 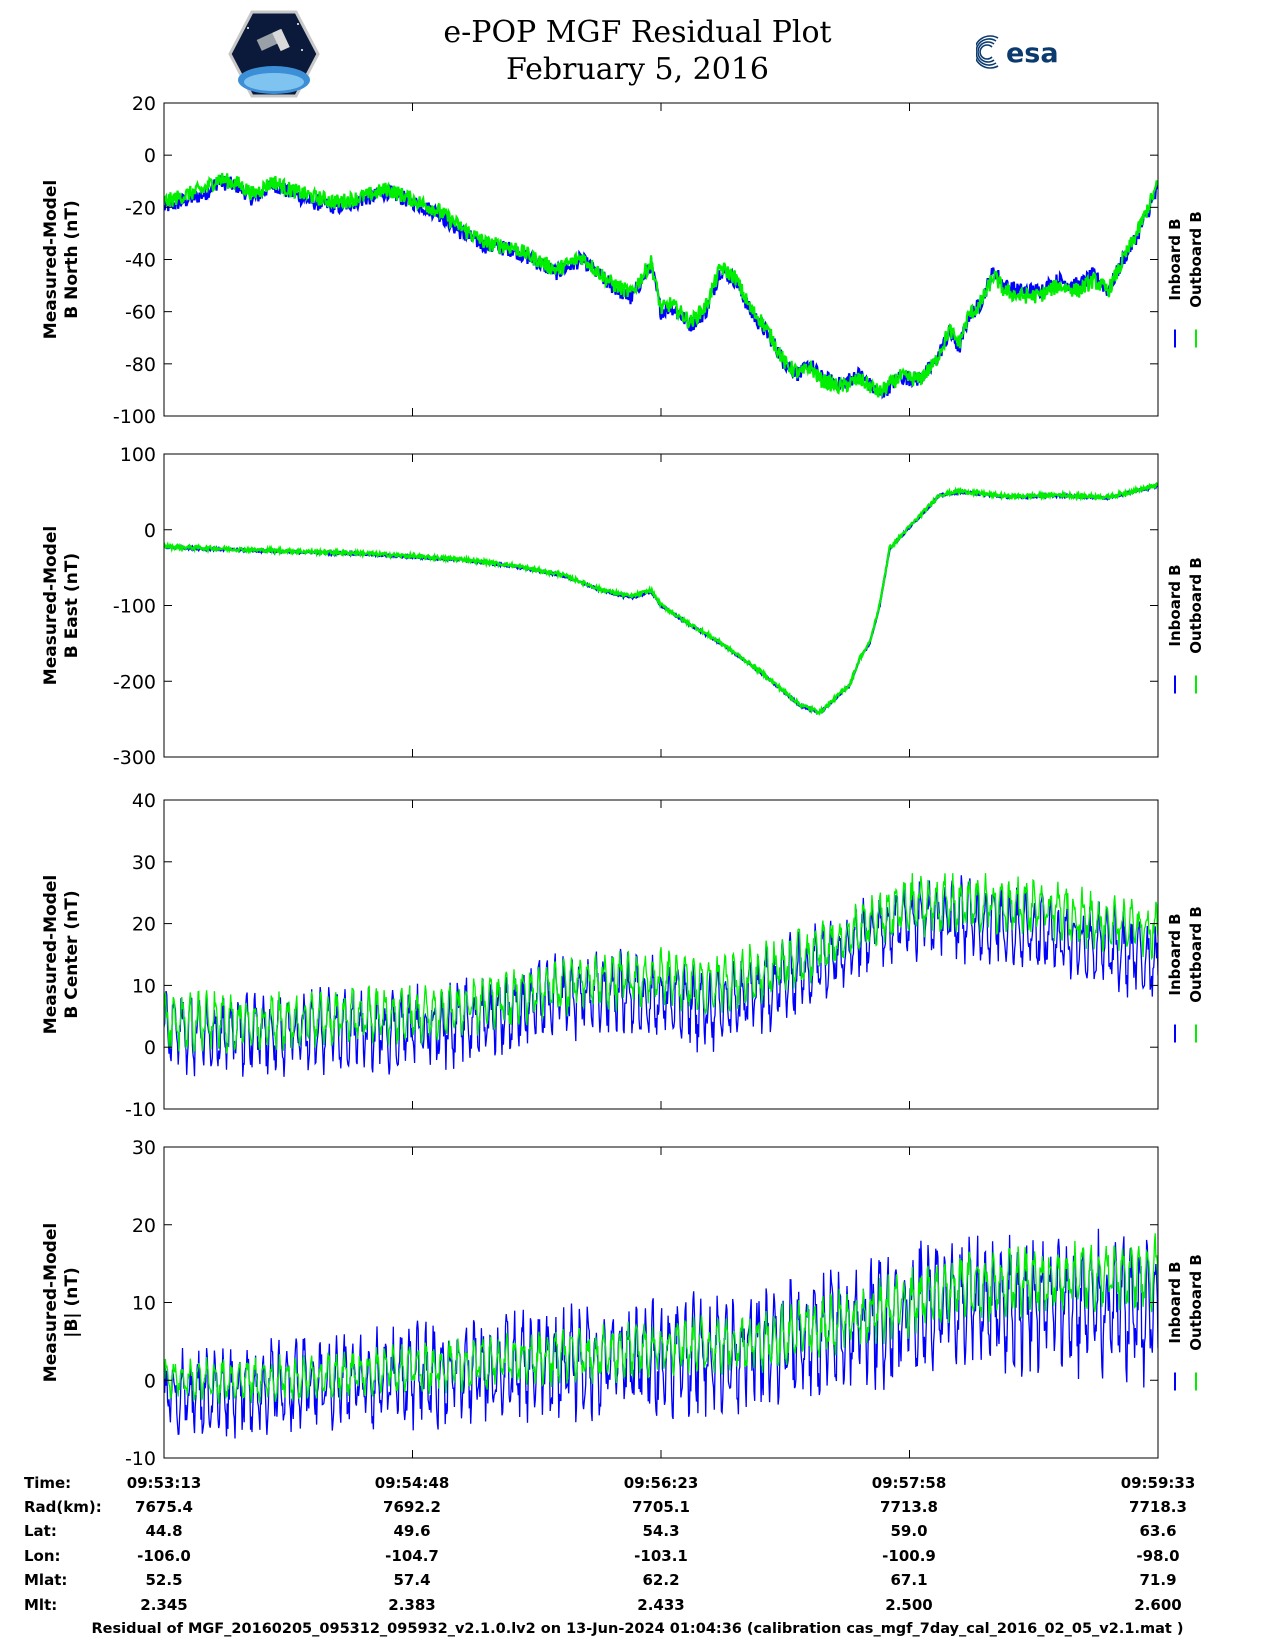 I want to click on esa-logo-icon: esa, so click(x=1034, y=54).